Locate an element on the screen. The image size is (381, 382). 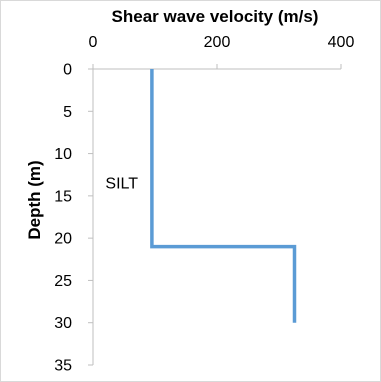
x-axis-title: Shear wave velocity (m/s) is located at coordinates (215, 16).